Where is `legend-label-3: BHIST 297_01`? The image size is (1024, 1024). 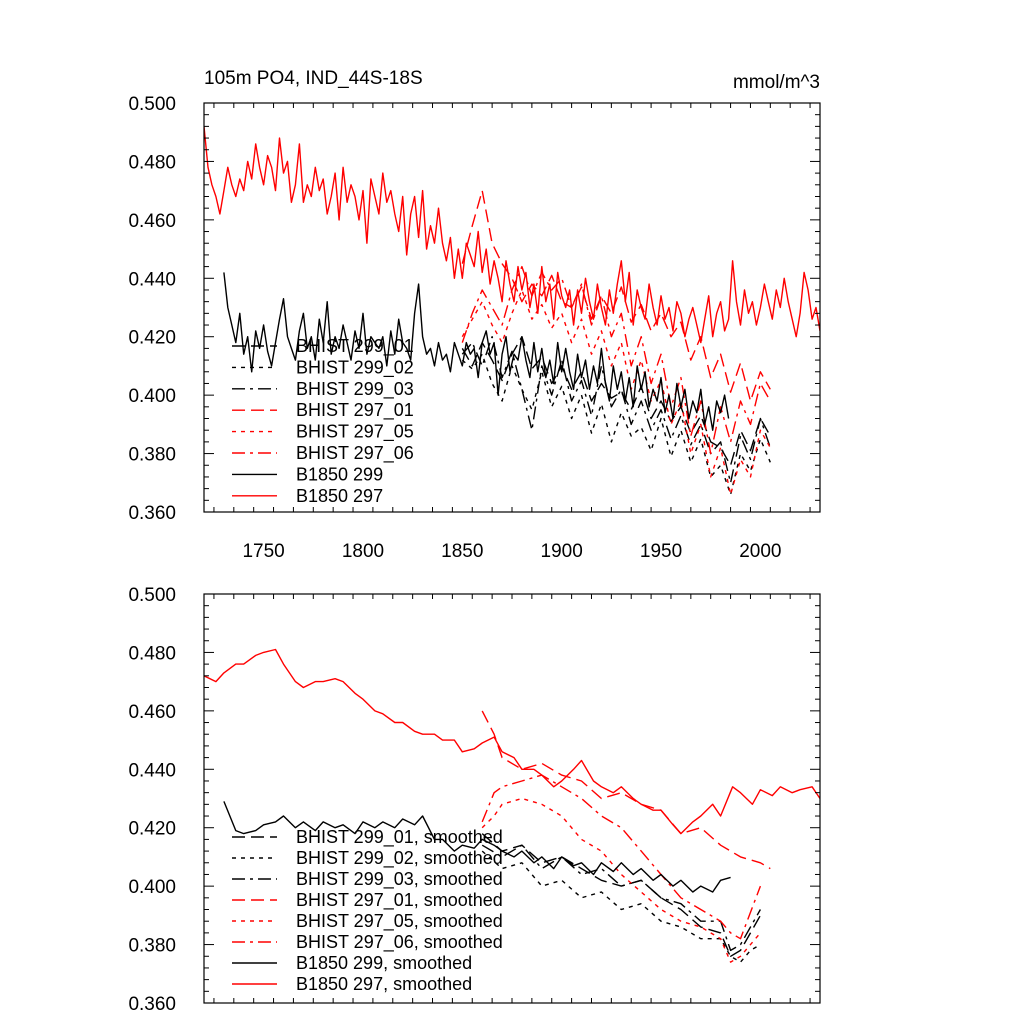 legend-label-3: BHIST 297_01 is located at coordinates (355, 410).